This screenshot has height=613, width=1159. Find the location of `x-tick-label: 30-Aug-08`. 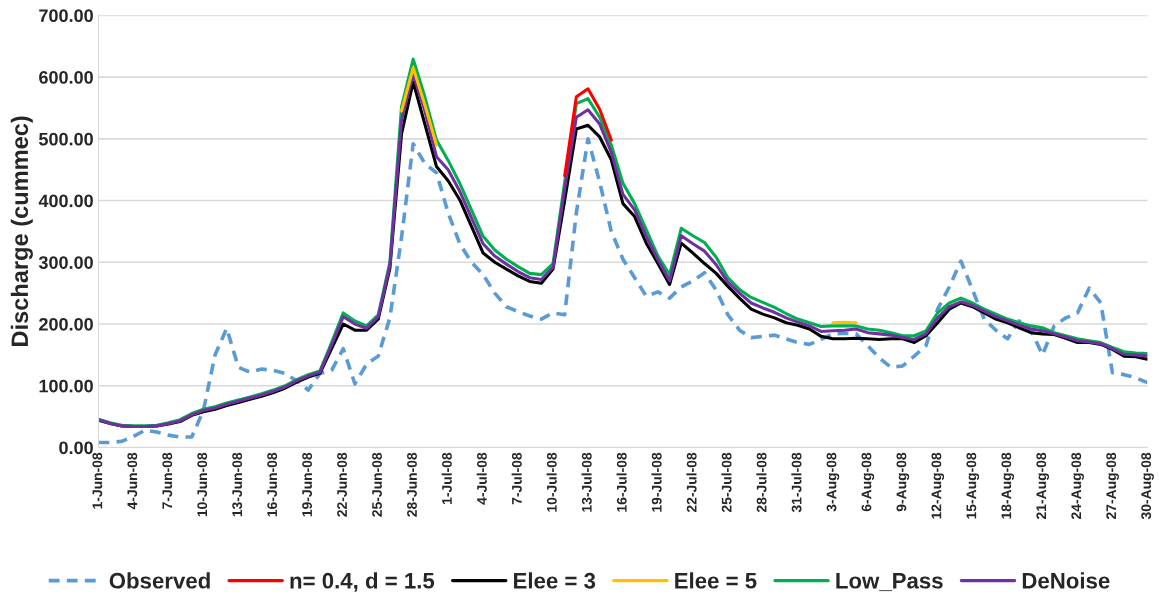

x-tick-label: 30-Aug-08 is located at coordinates (1147, 486).